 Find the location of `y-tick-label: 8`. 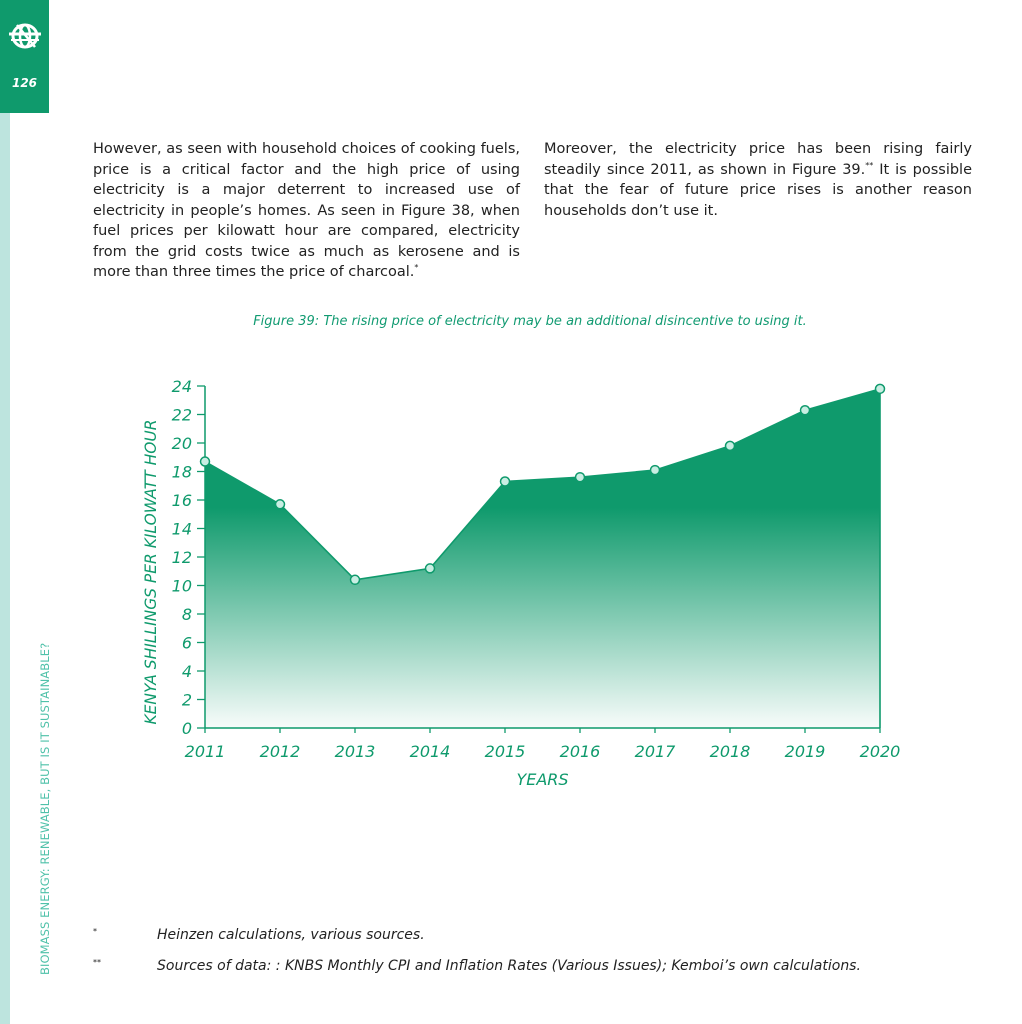

y-tick-label: 8 is located at coordinates (187, 614).